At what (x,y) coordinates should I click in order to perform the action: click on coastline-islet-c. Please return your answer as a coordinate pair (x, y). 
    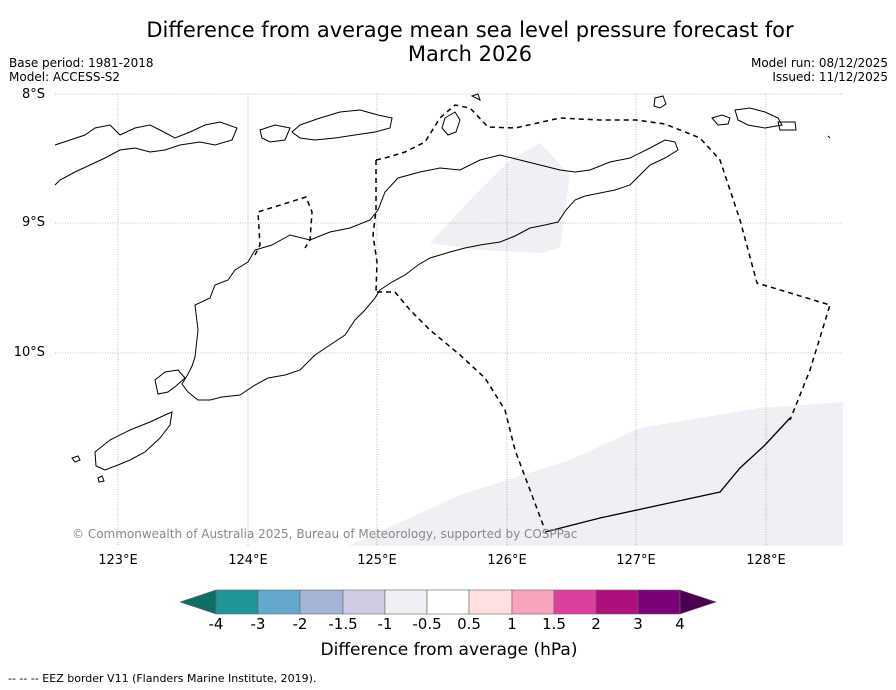
    Looking at the image, I should click on (475, 97).